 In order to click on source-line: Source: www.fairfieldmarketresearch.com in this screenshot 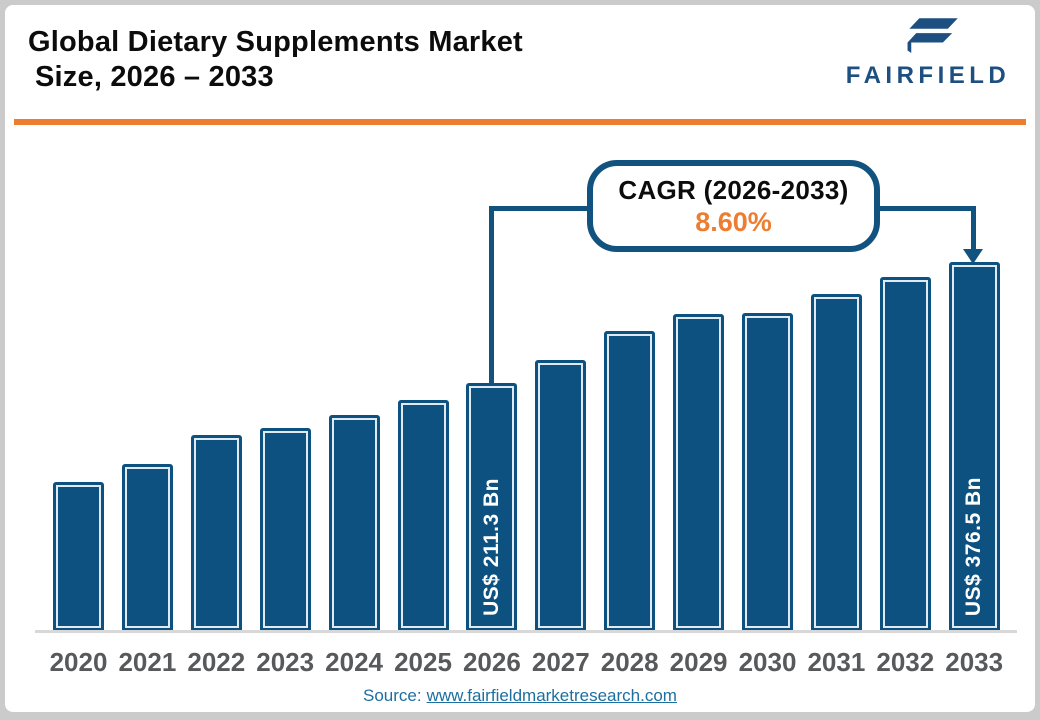, I will do `click(520, 696)`.